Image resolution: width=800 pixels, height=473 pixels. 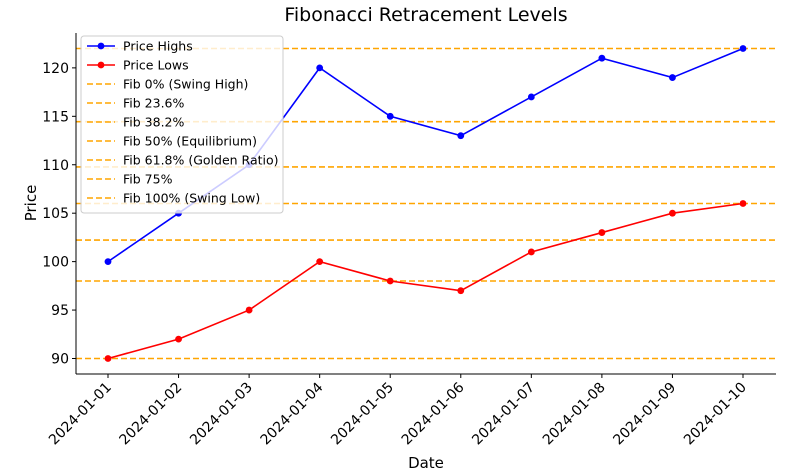 I want to click on y-tick-label-120: 120, so click(x=55, y=69).